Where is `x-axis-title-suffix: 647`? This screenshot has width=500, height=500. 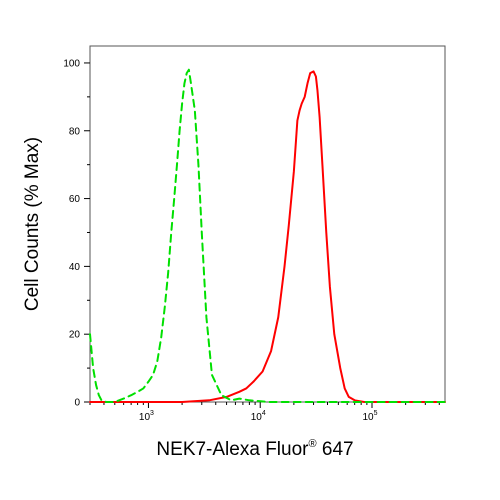
x-axis-title-suffix: 647 is located at coordinates (335, 449).